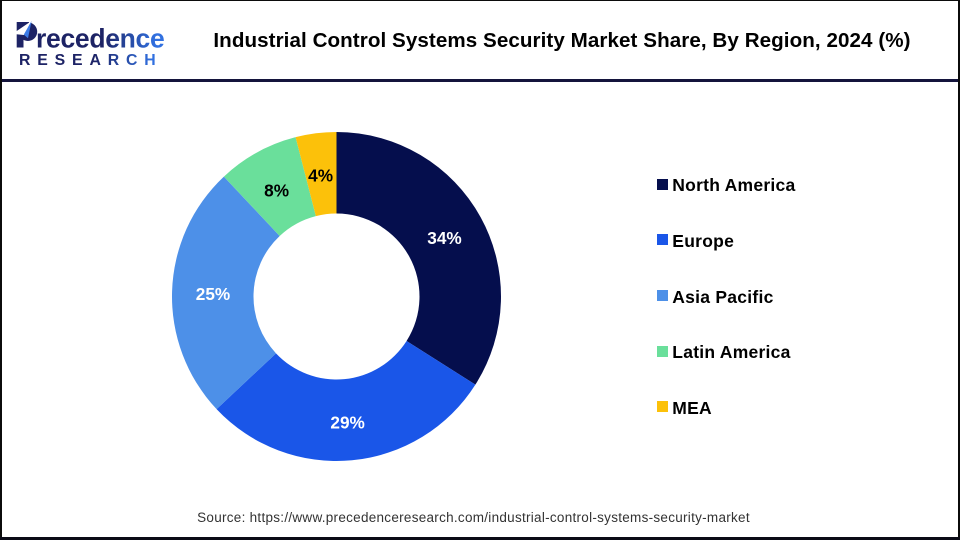  What do you see at coordinates (320, 176) in the screenshot?
I see `svg-text: 4%` at bounding box center [320, 176].